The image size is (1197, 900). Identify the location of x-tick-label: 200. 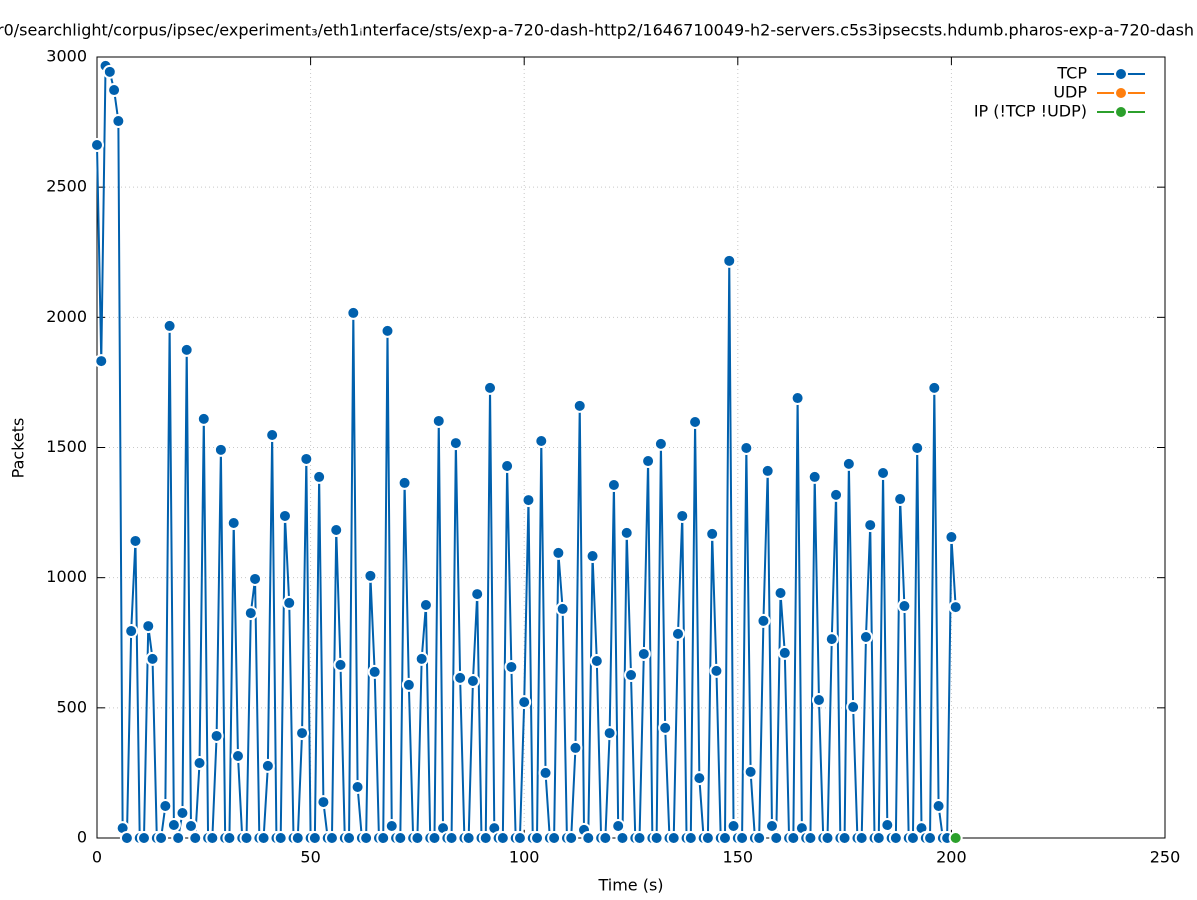
(951, 857).